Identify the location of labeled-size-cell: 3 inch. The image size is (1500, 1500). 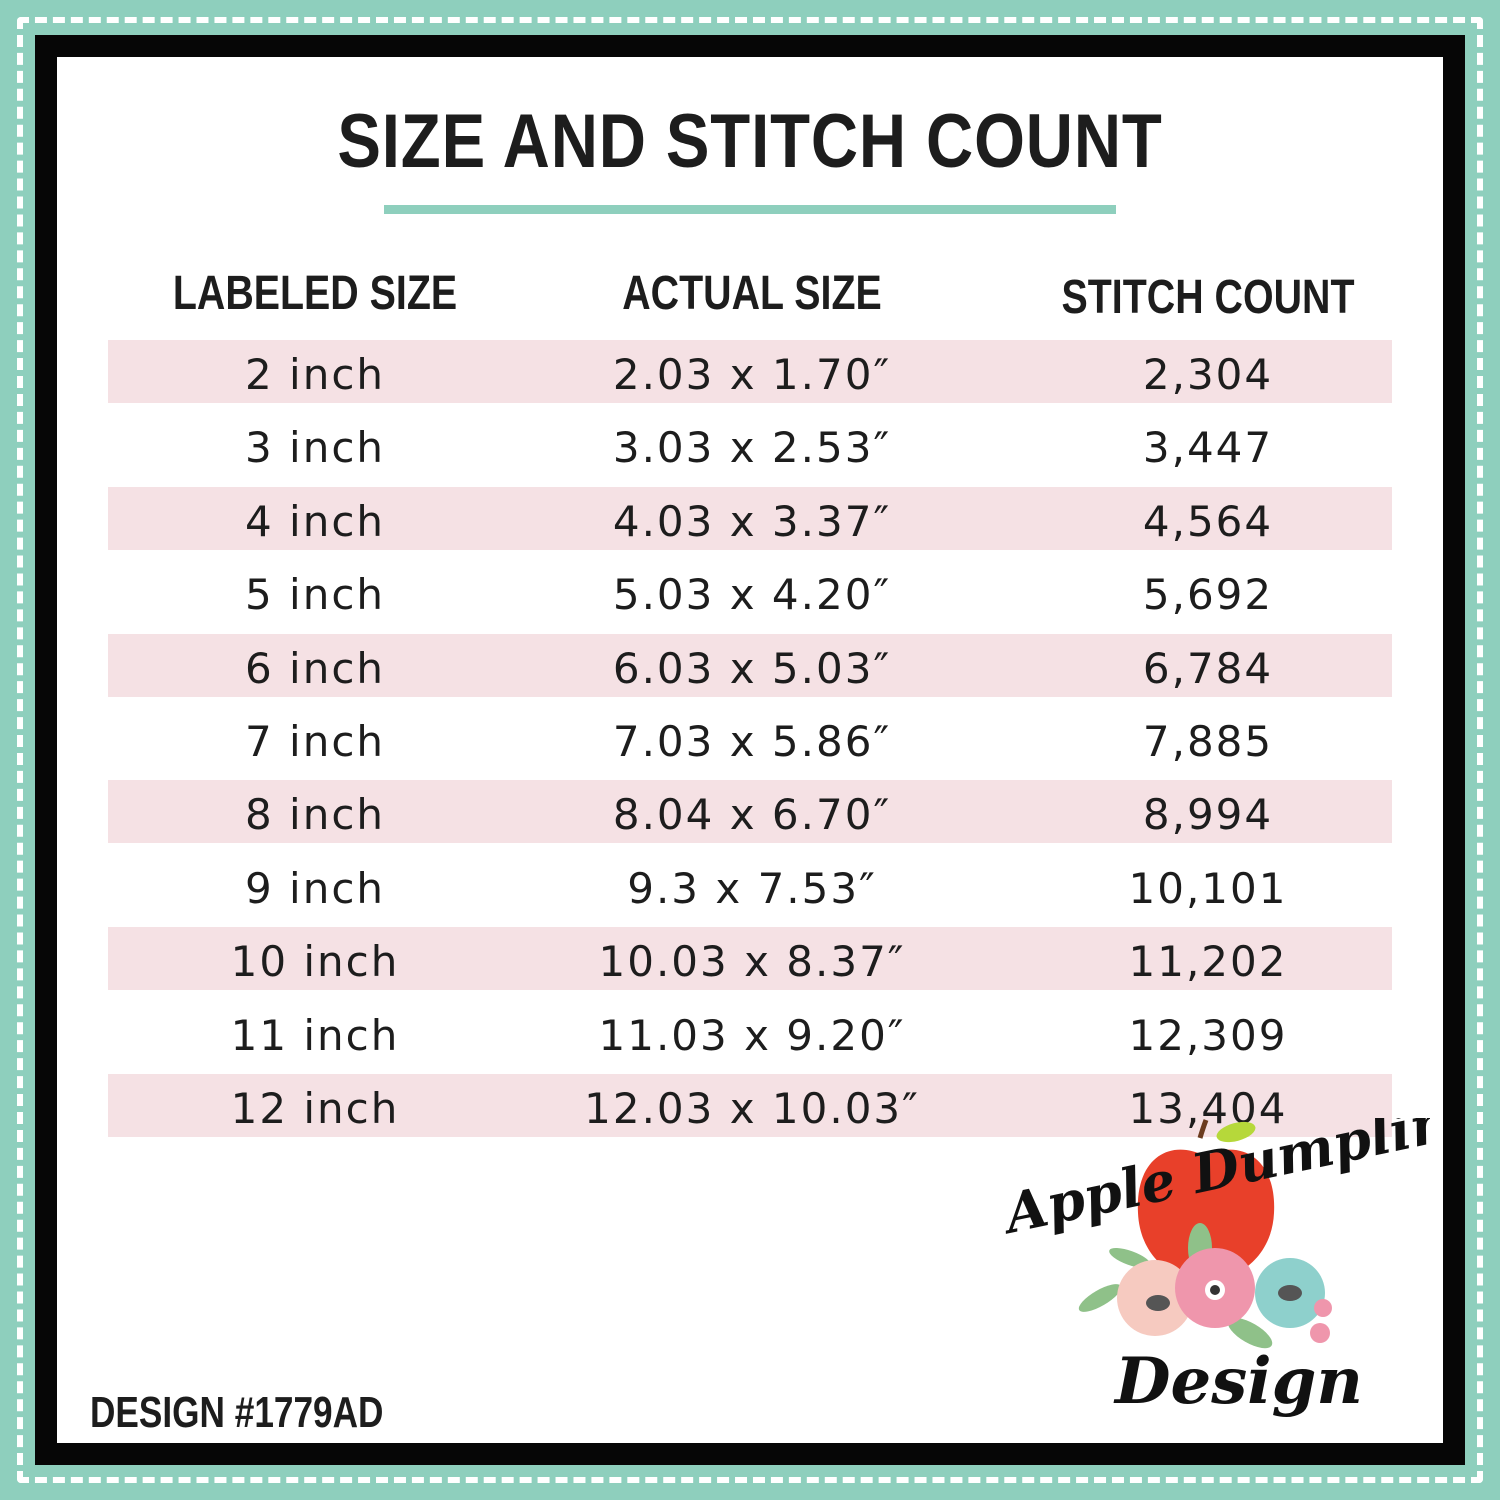
(315, 448).